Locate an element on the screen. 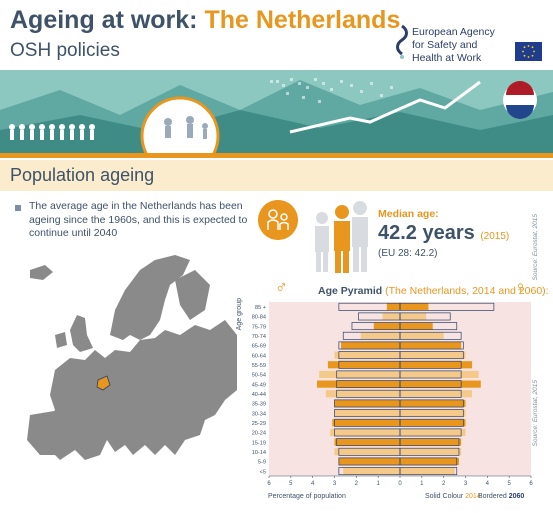 The height and width of the screenshot is (513, 553). divider-band is located at coordinates (276, 155).